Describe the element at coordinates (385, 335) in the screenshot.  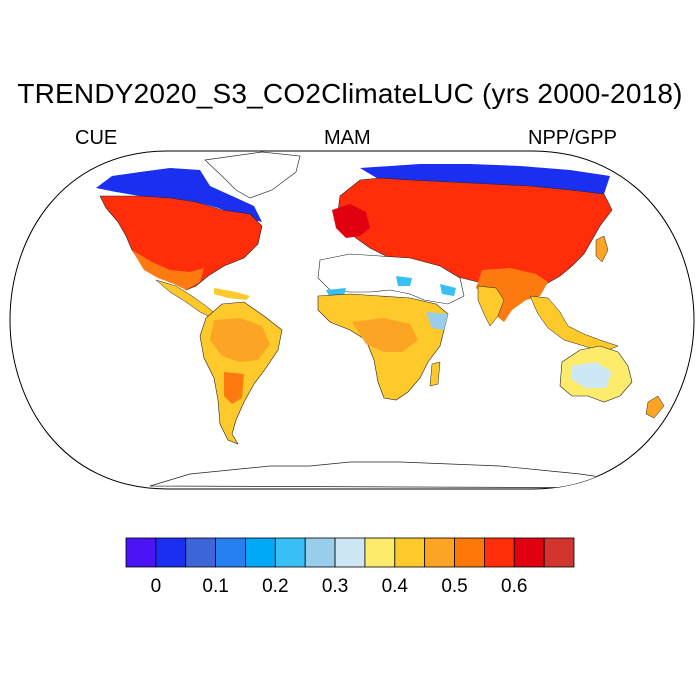
I see `africa-central` at that location.